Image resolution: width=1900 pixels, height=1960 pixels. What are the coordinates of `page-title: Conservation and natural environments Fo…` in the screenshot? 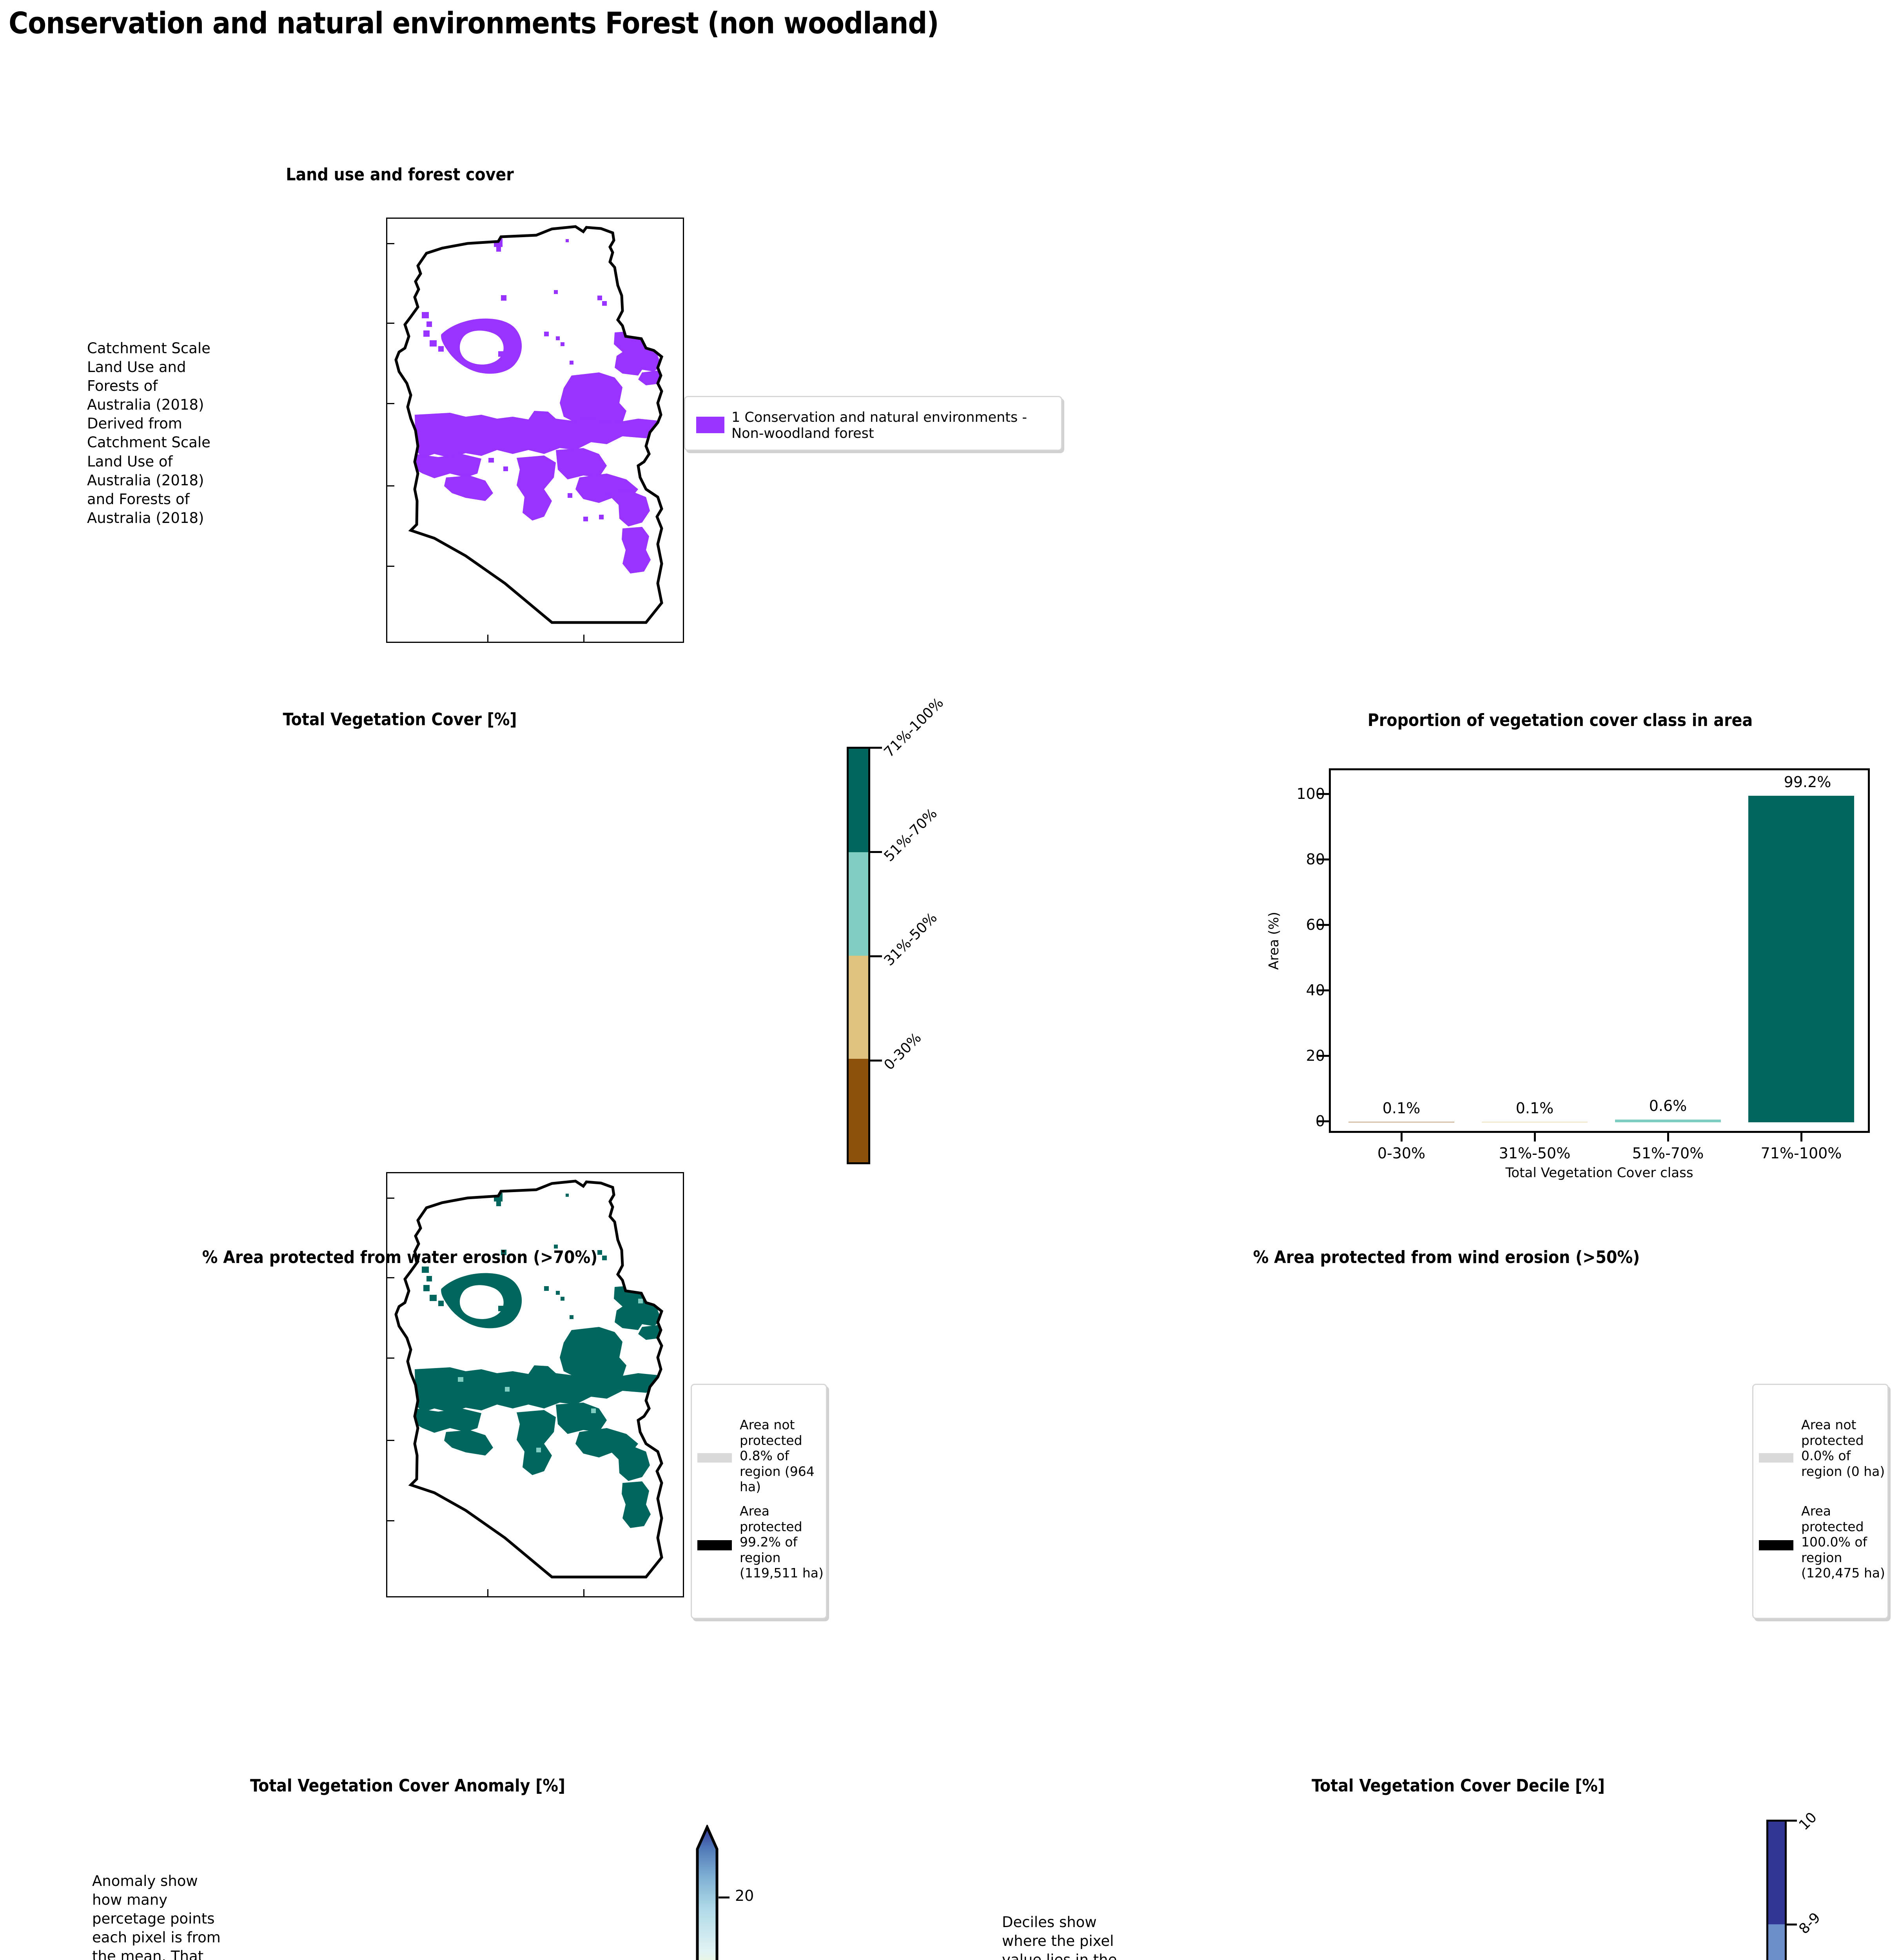 It's located at (474, 22).